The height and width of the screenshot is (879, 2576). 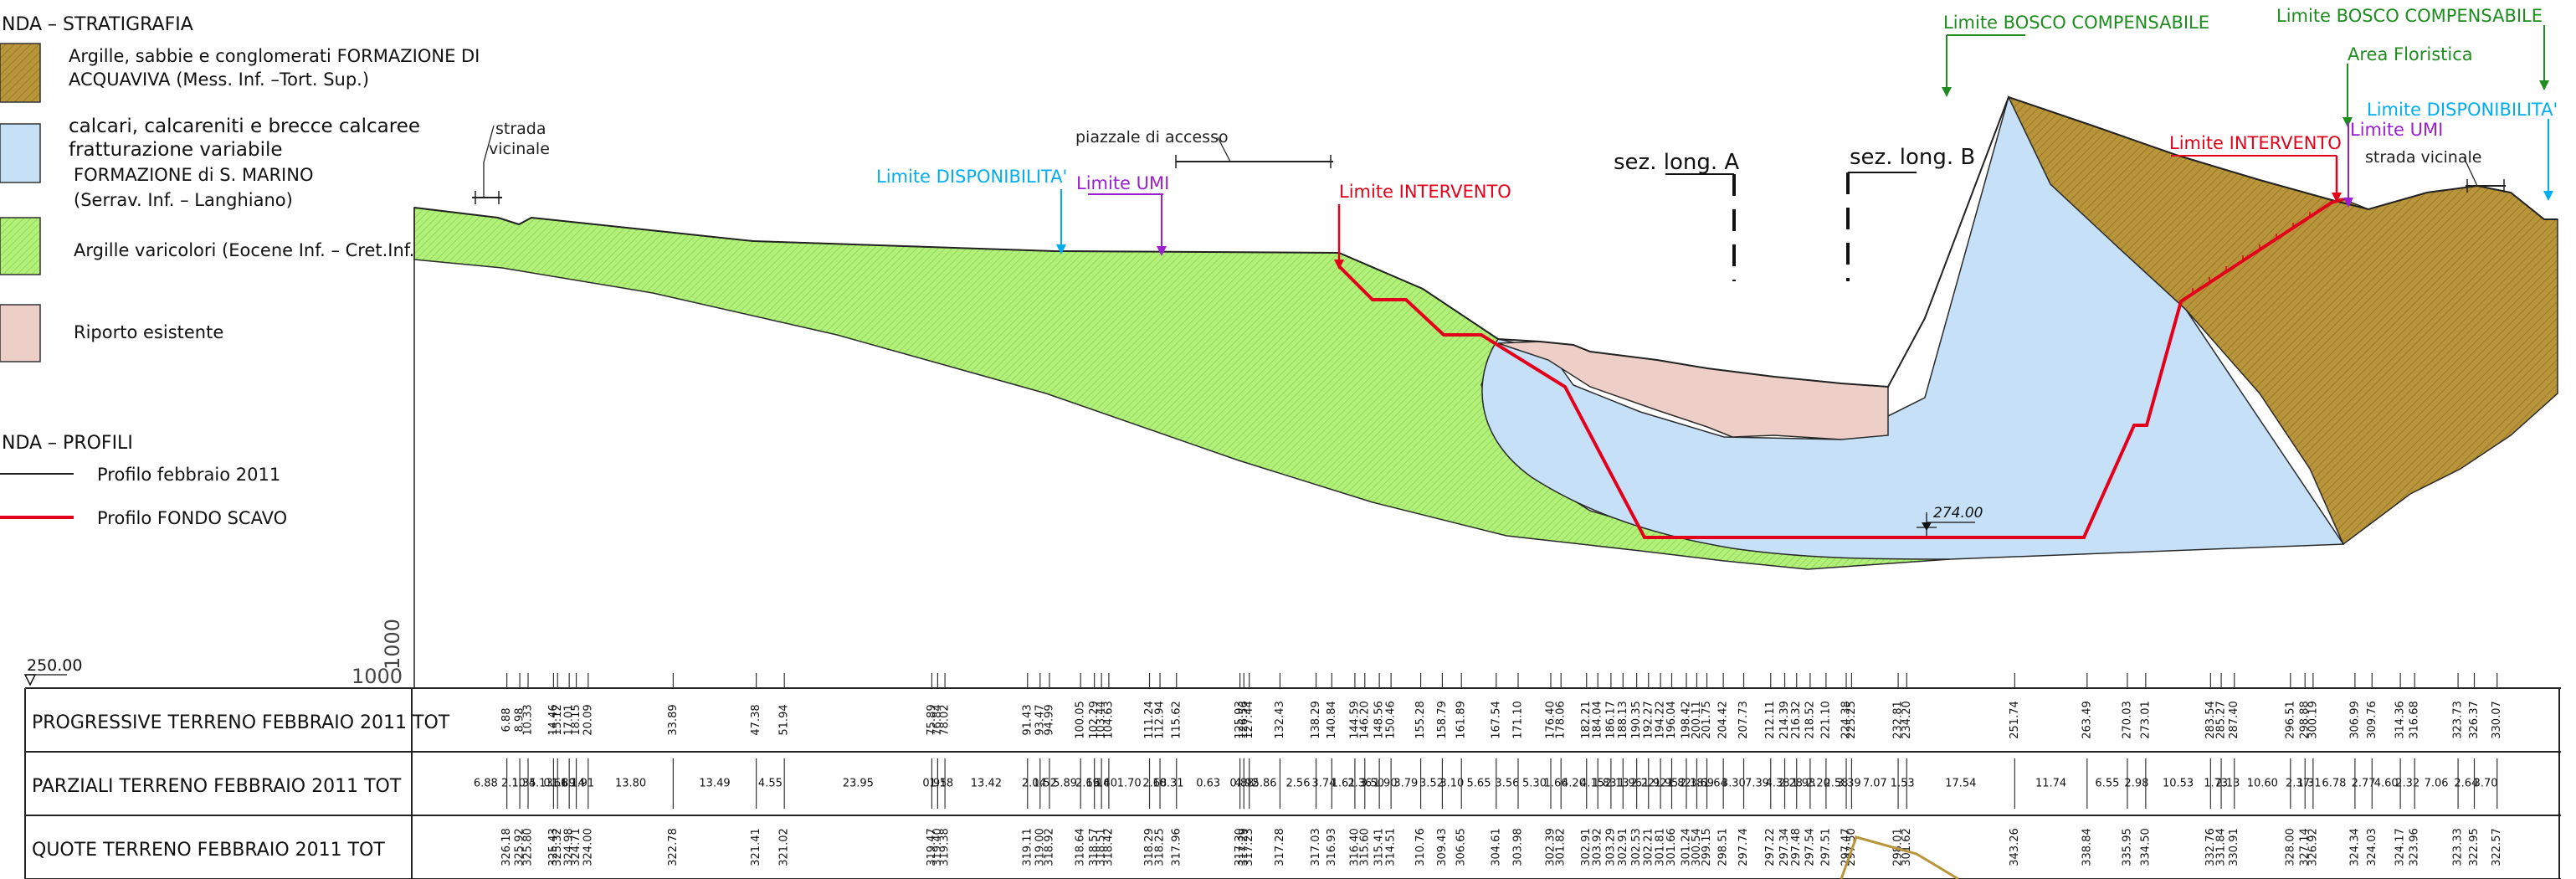 What do you see at coordinates (1244, 720) in the screenshot?
I see `progressive-value: 126.56` at bounding box center [1244, 720].